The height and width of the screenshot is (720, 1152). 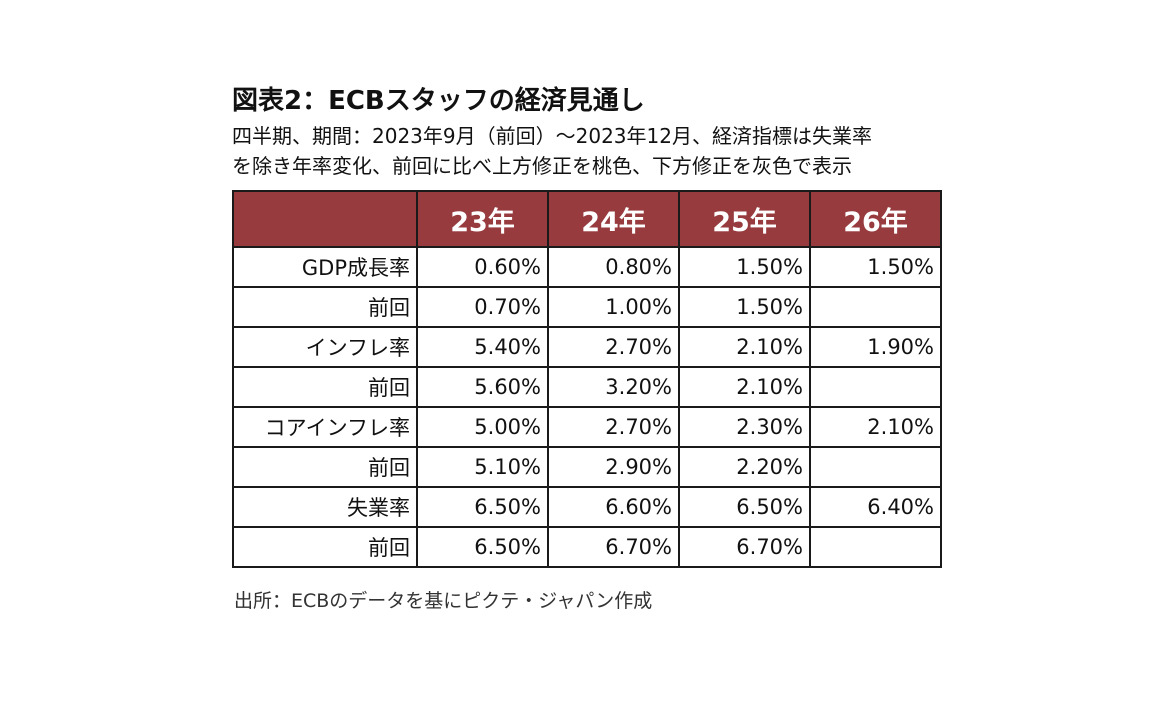 I want to click on header-cell-24: 24年, so click(x=613, y=219).